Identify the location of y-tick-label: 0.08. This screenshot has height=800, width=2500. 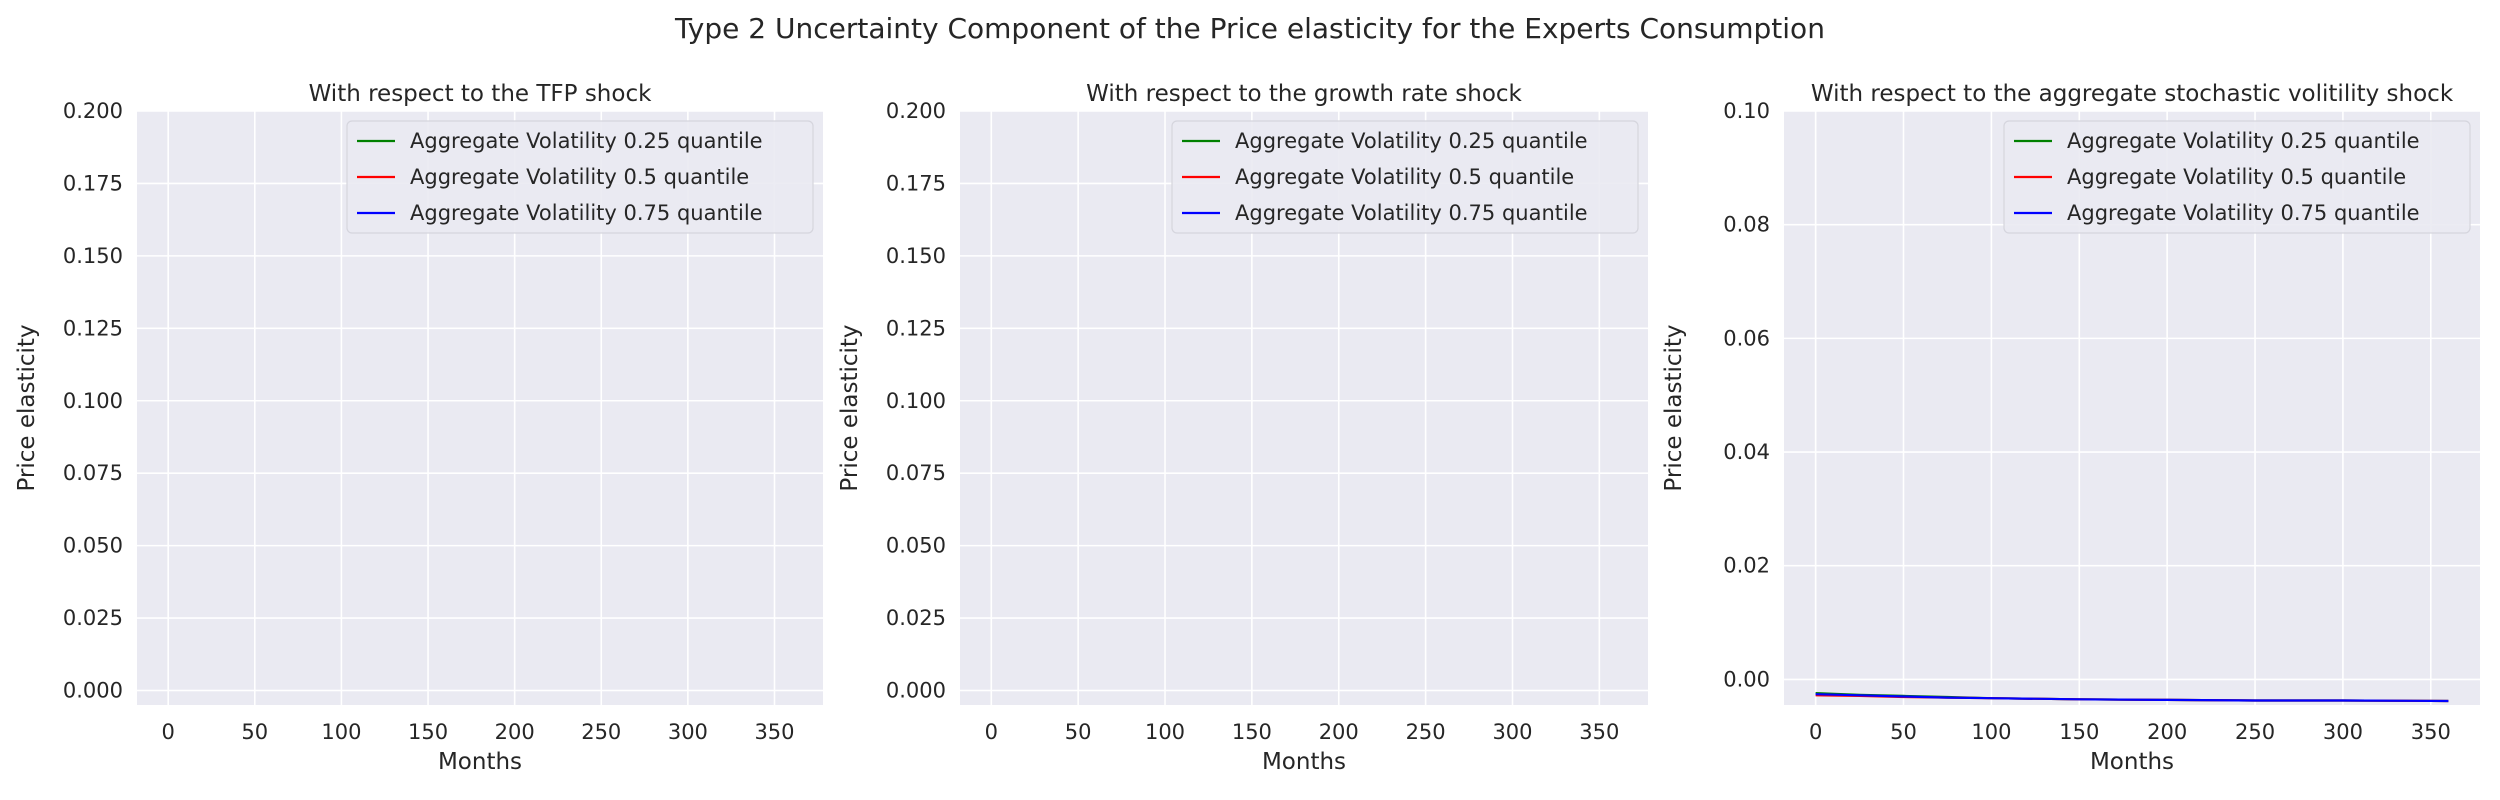
(1746, 225).